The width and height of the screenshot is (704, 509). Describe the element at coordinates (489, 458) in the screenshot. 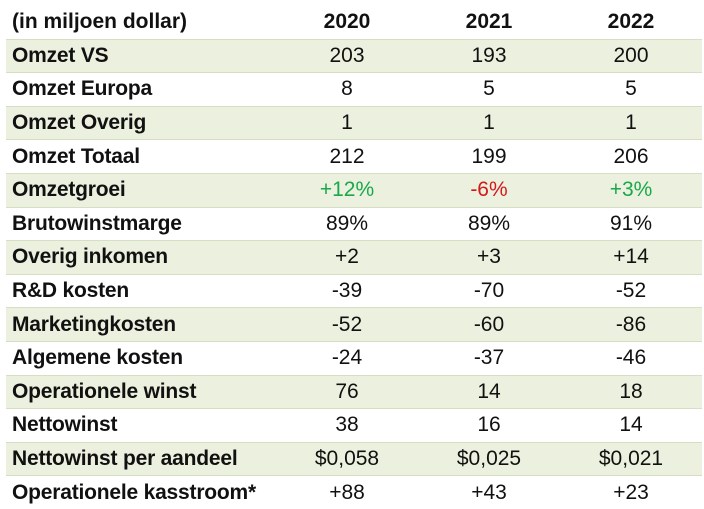

I see `row-value: $0,025` at that location.